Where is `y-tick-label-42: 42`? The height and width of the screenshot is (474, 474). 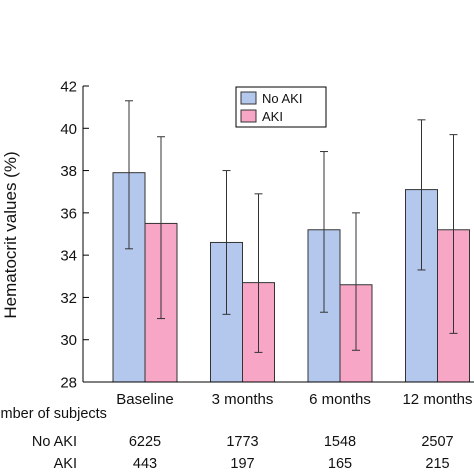
y-tick-label-42: 42 is located at coordinates (68, 87).